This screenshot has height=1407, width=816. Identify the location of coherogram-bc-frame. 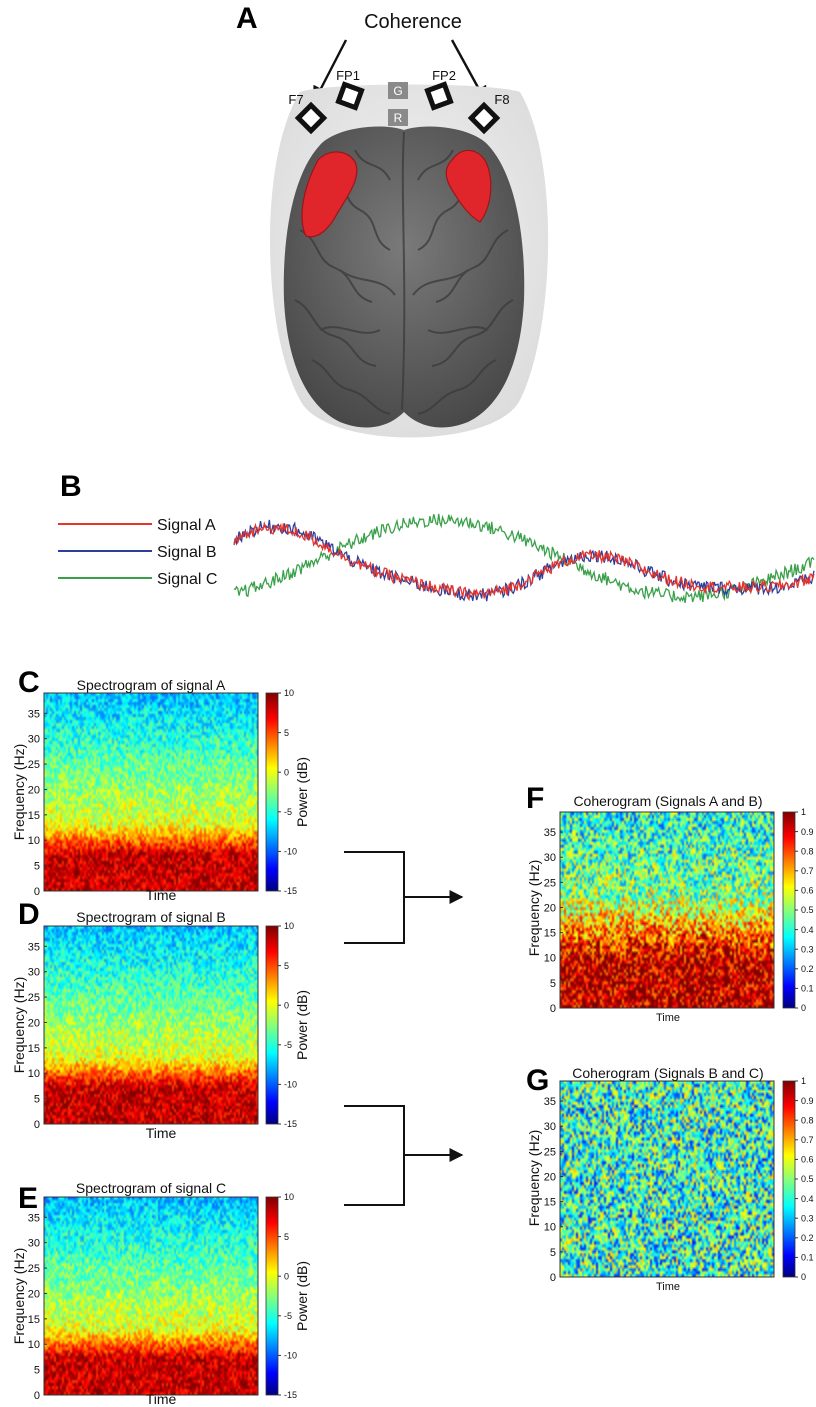
(667, 1179).